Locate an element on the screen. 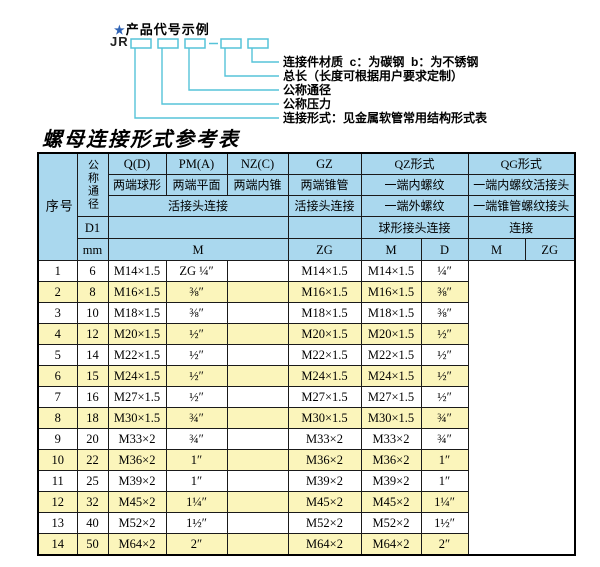 This screenshot has height=567, width=600. header-cell-unit-qg-m: M is located at coordinates (496, 249).